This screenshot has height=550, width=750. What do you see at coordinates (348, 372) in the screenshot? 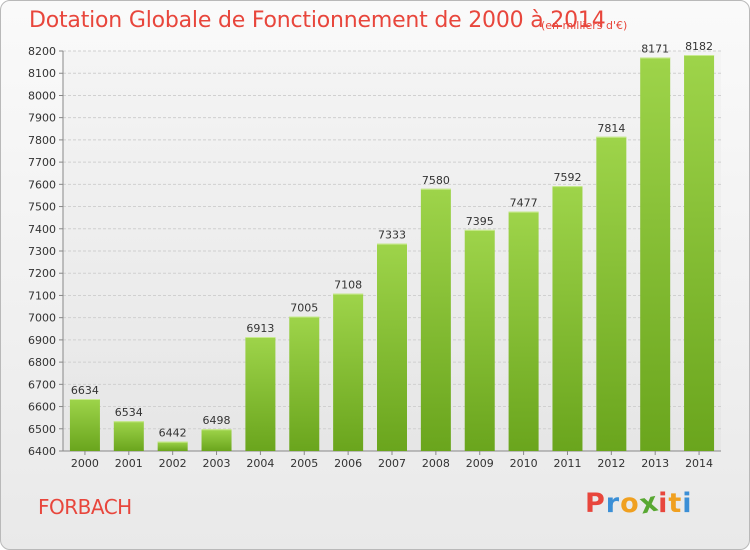
I see `bar-2006` at bounding box center [348, 372].